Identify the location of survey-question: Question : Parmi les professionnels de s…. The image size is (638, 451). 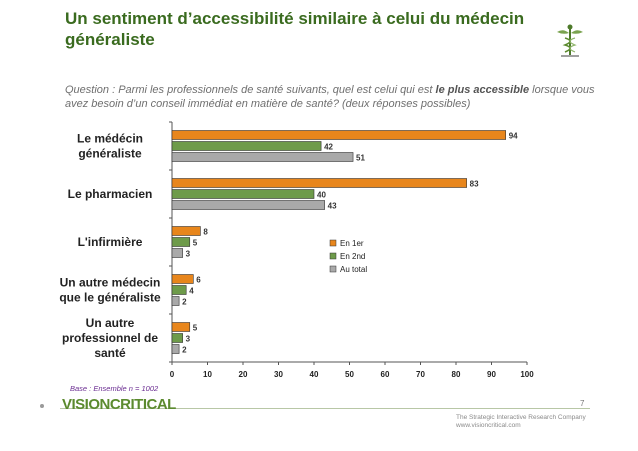
(335, 97).